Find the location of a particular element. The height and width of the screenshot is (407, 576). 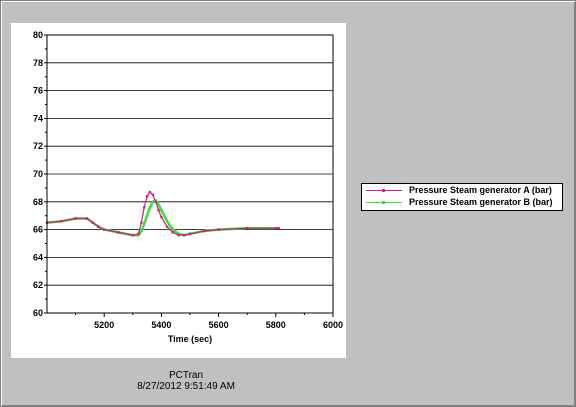

timestamp-text: 8/27/2012 9:51:49 AM is located at coordinates (186, 386).